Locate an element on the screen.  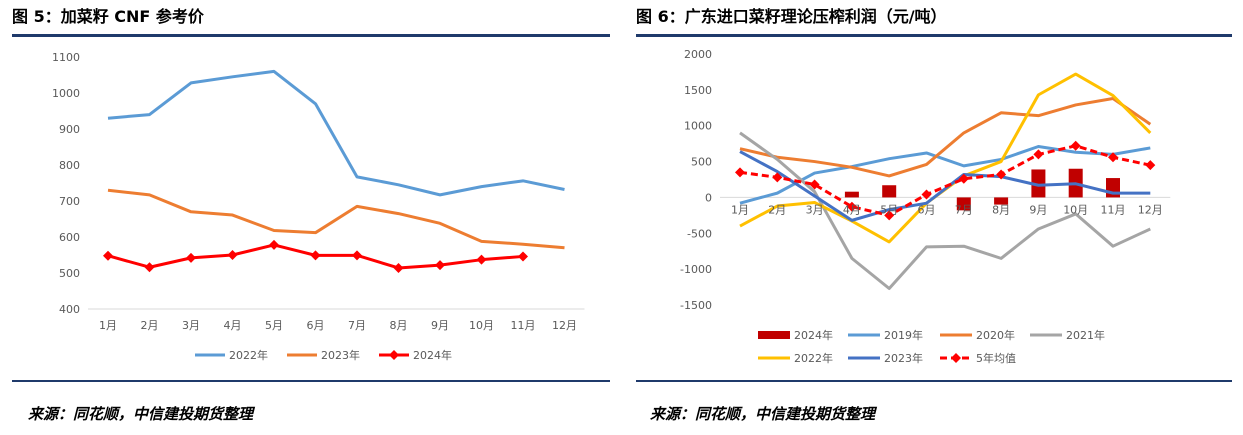
y-tick-label: -1000 is located at coordinates (696, 269).